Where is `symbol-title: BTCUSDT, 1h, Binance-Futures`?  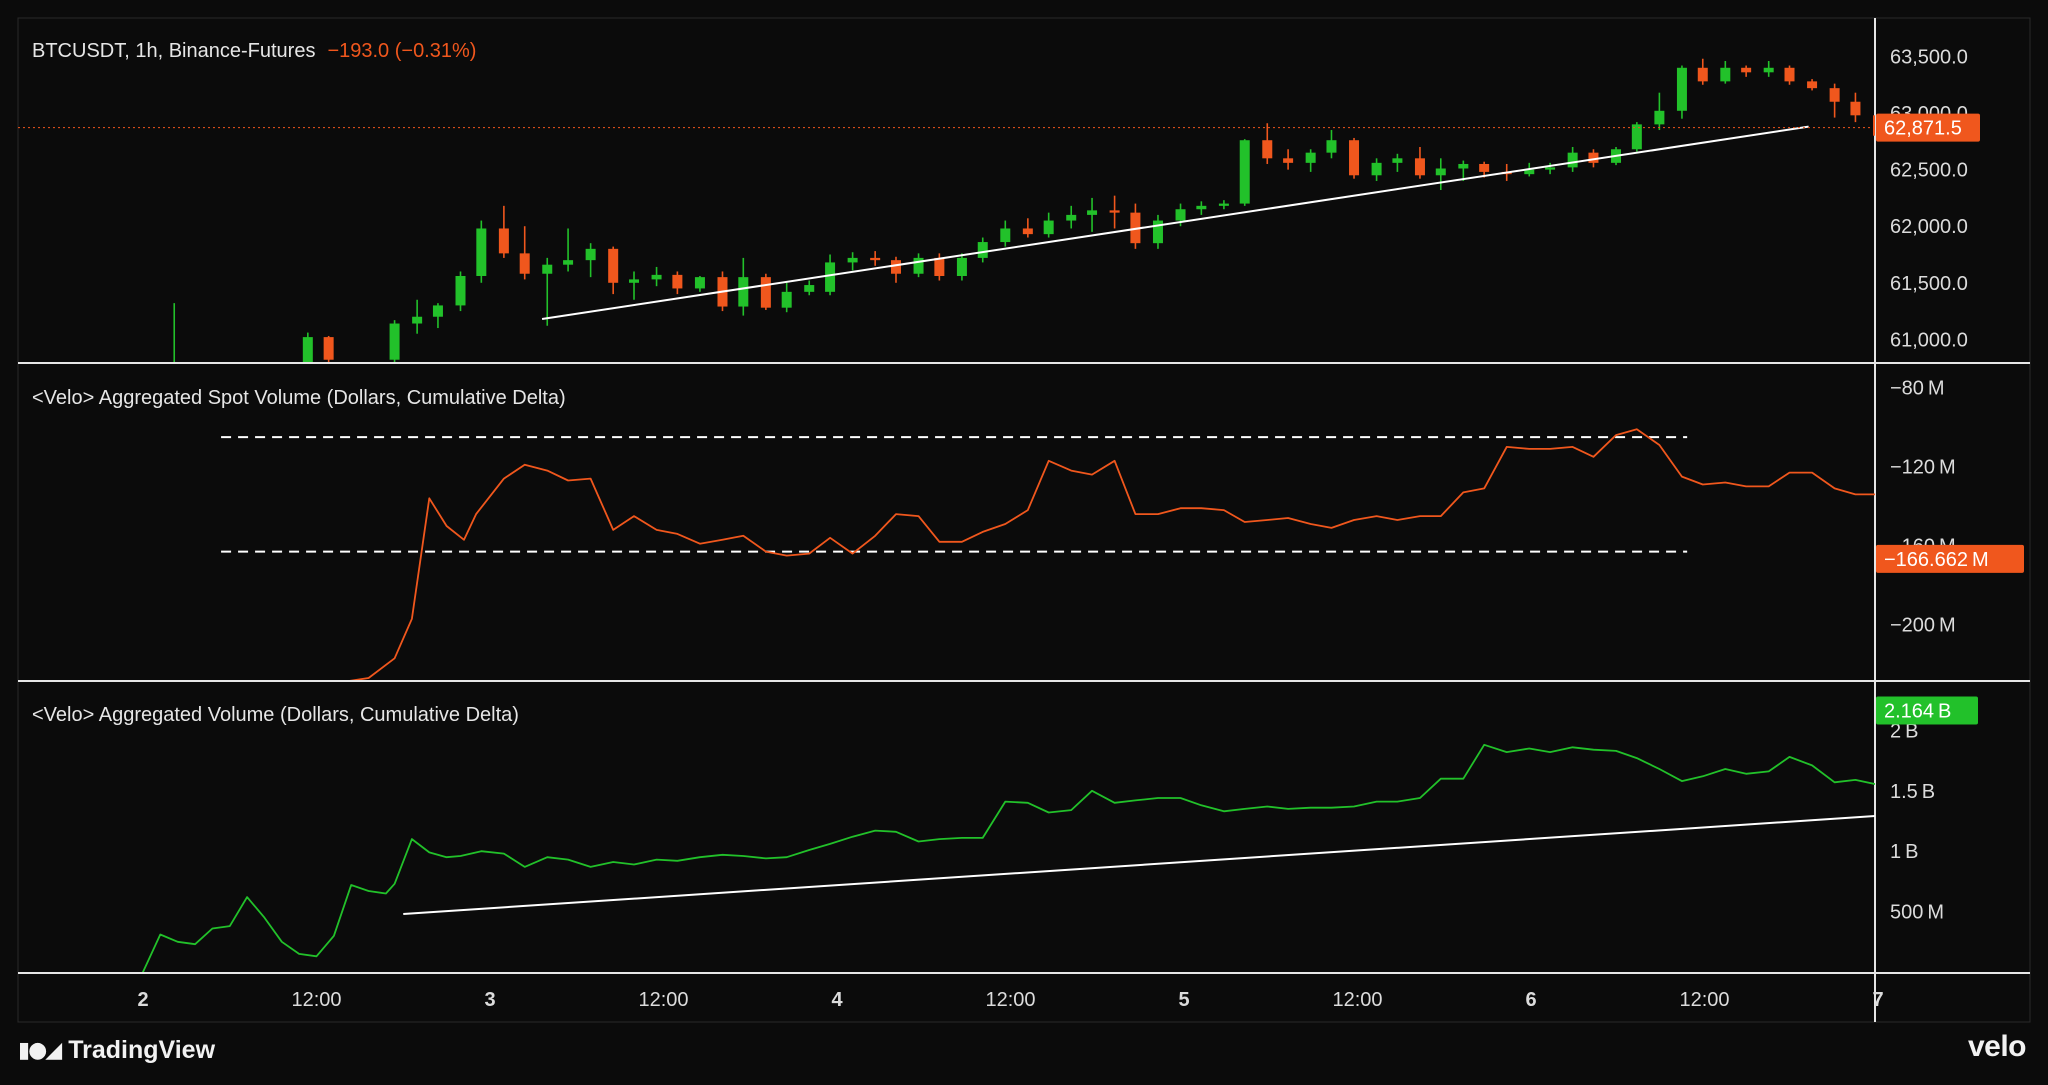
symbol-title: BTCUSDT, 1h, Binance-Futures is located at coordinates (173, 51).